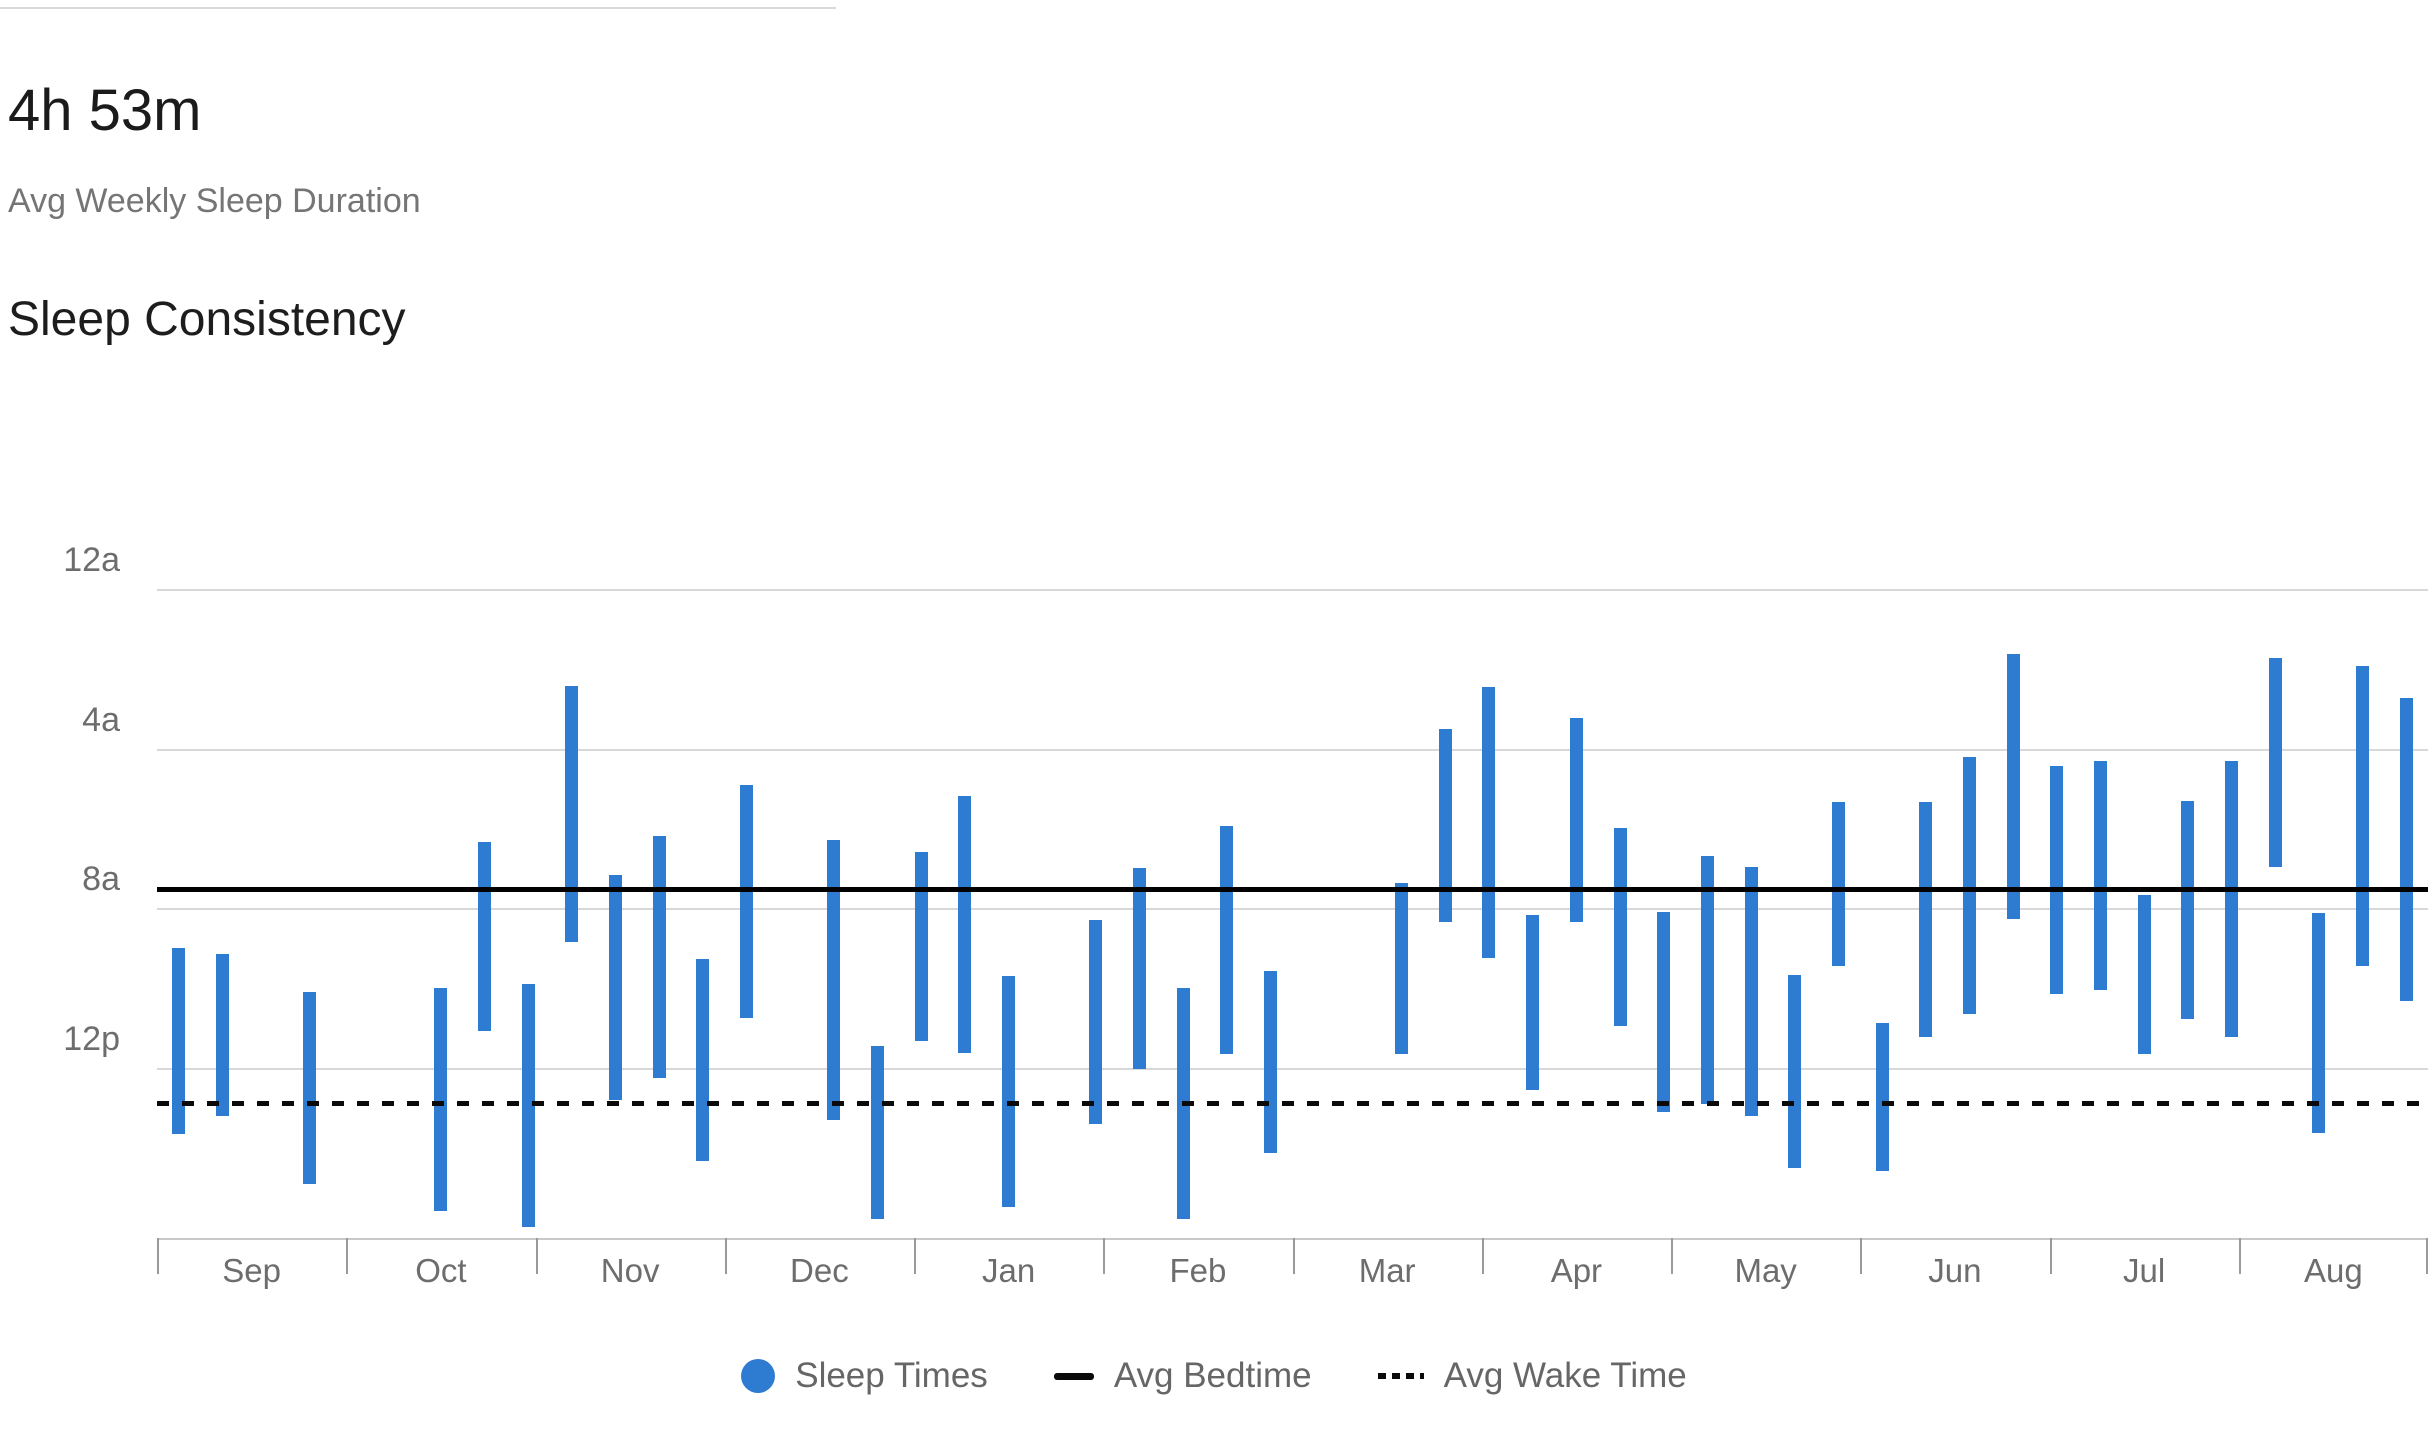 This screenshot has width=2428, height=1436. What do you see at coordinates (1292, 749) in the screenshot?
I see `y-gridline-4a` at bounding box center [1292, 749].